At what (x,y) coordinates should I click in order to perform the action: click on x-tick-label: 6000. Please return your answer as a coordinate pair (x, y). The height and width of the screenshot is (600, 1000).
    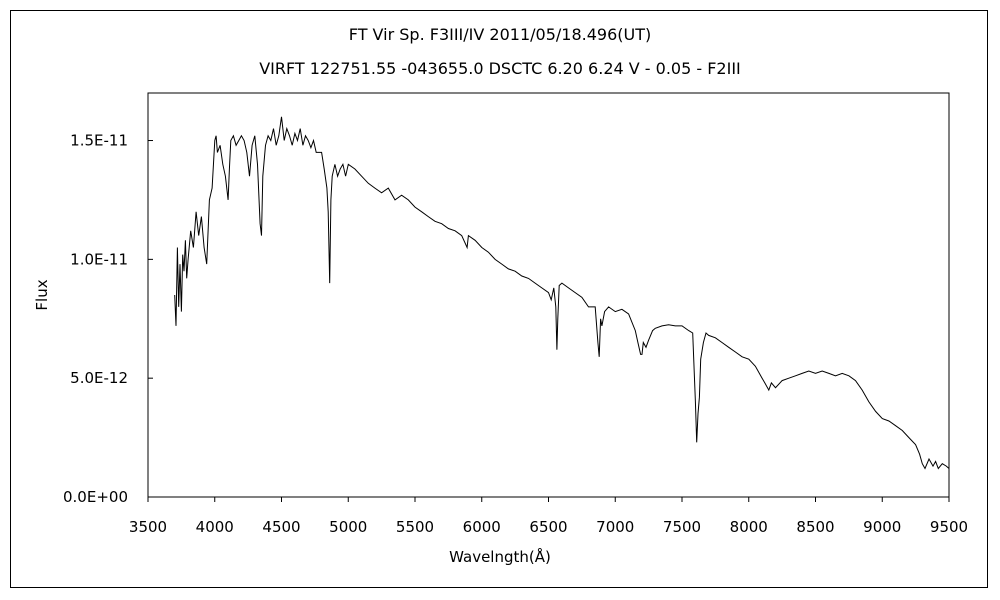
    Looking at the image, I should click on (482, 527).